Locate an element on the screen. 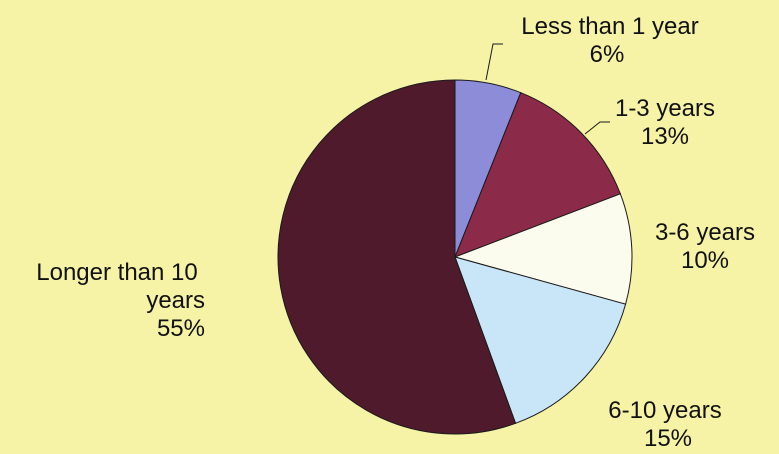 Image resolution: width=779 pixels, height=454 pixels. slice-value-3-6-years: 10% is located at coordinates (705, 260).